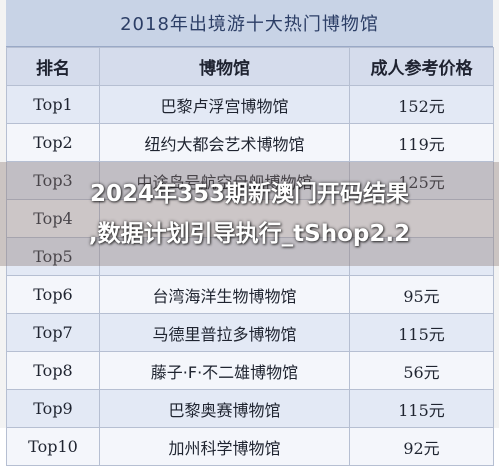 The image size is (499, 466). What do you see at coordinates (224, 446) in the screenshot?
I see `museum-cell: 加州科学博物馆` at bounding box center [224, 446].